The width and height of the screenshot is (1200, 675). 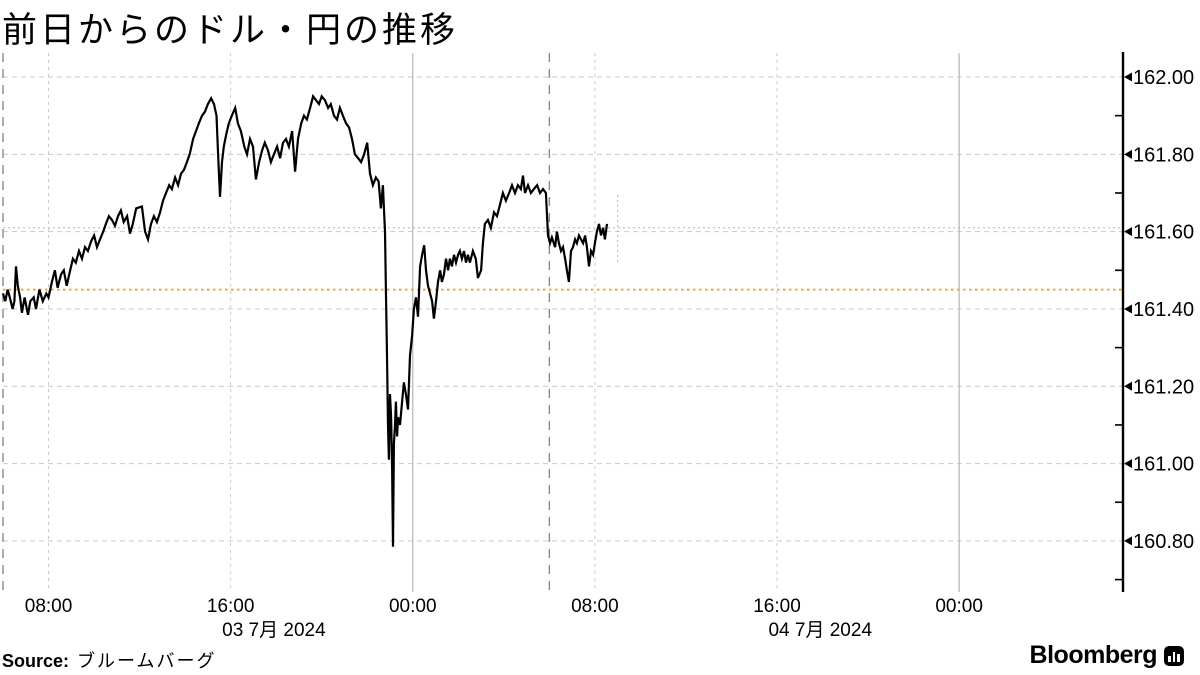 I want to click on y-tick-label: 161.60, so click(x=1163, y=233).